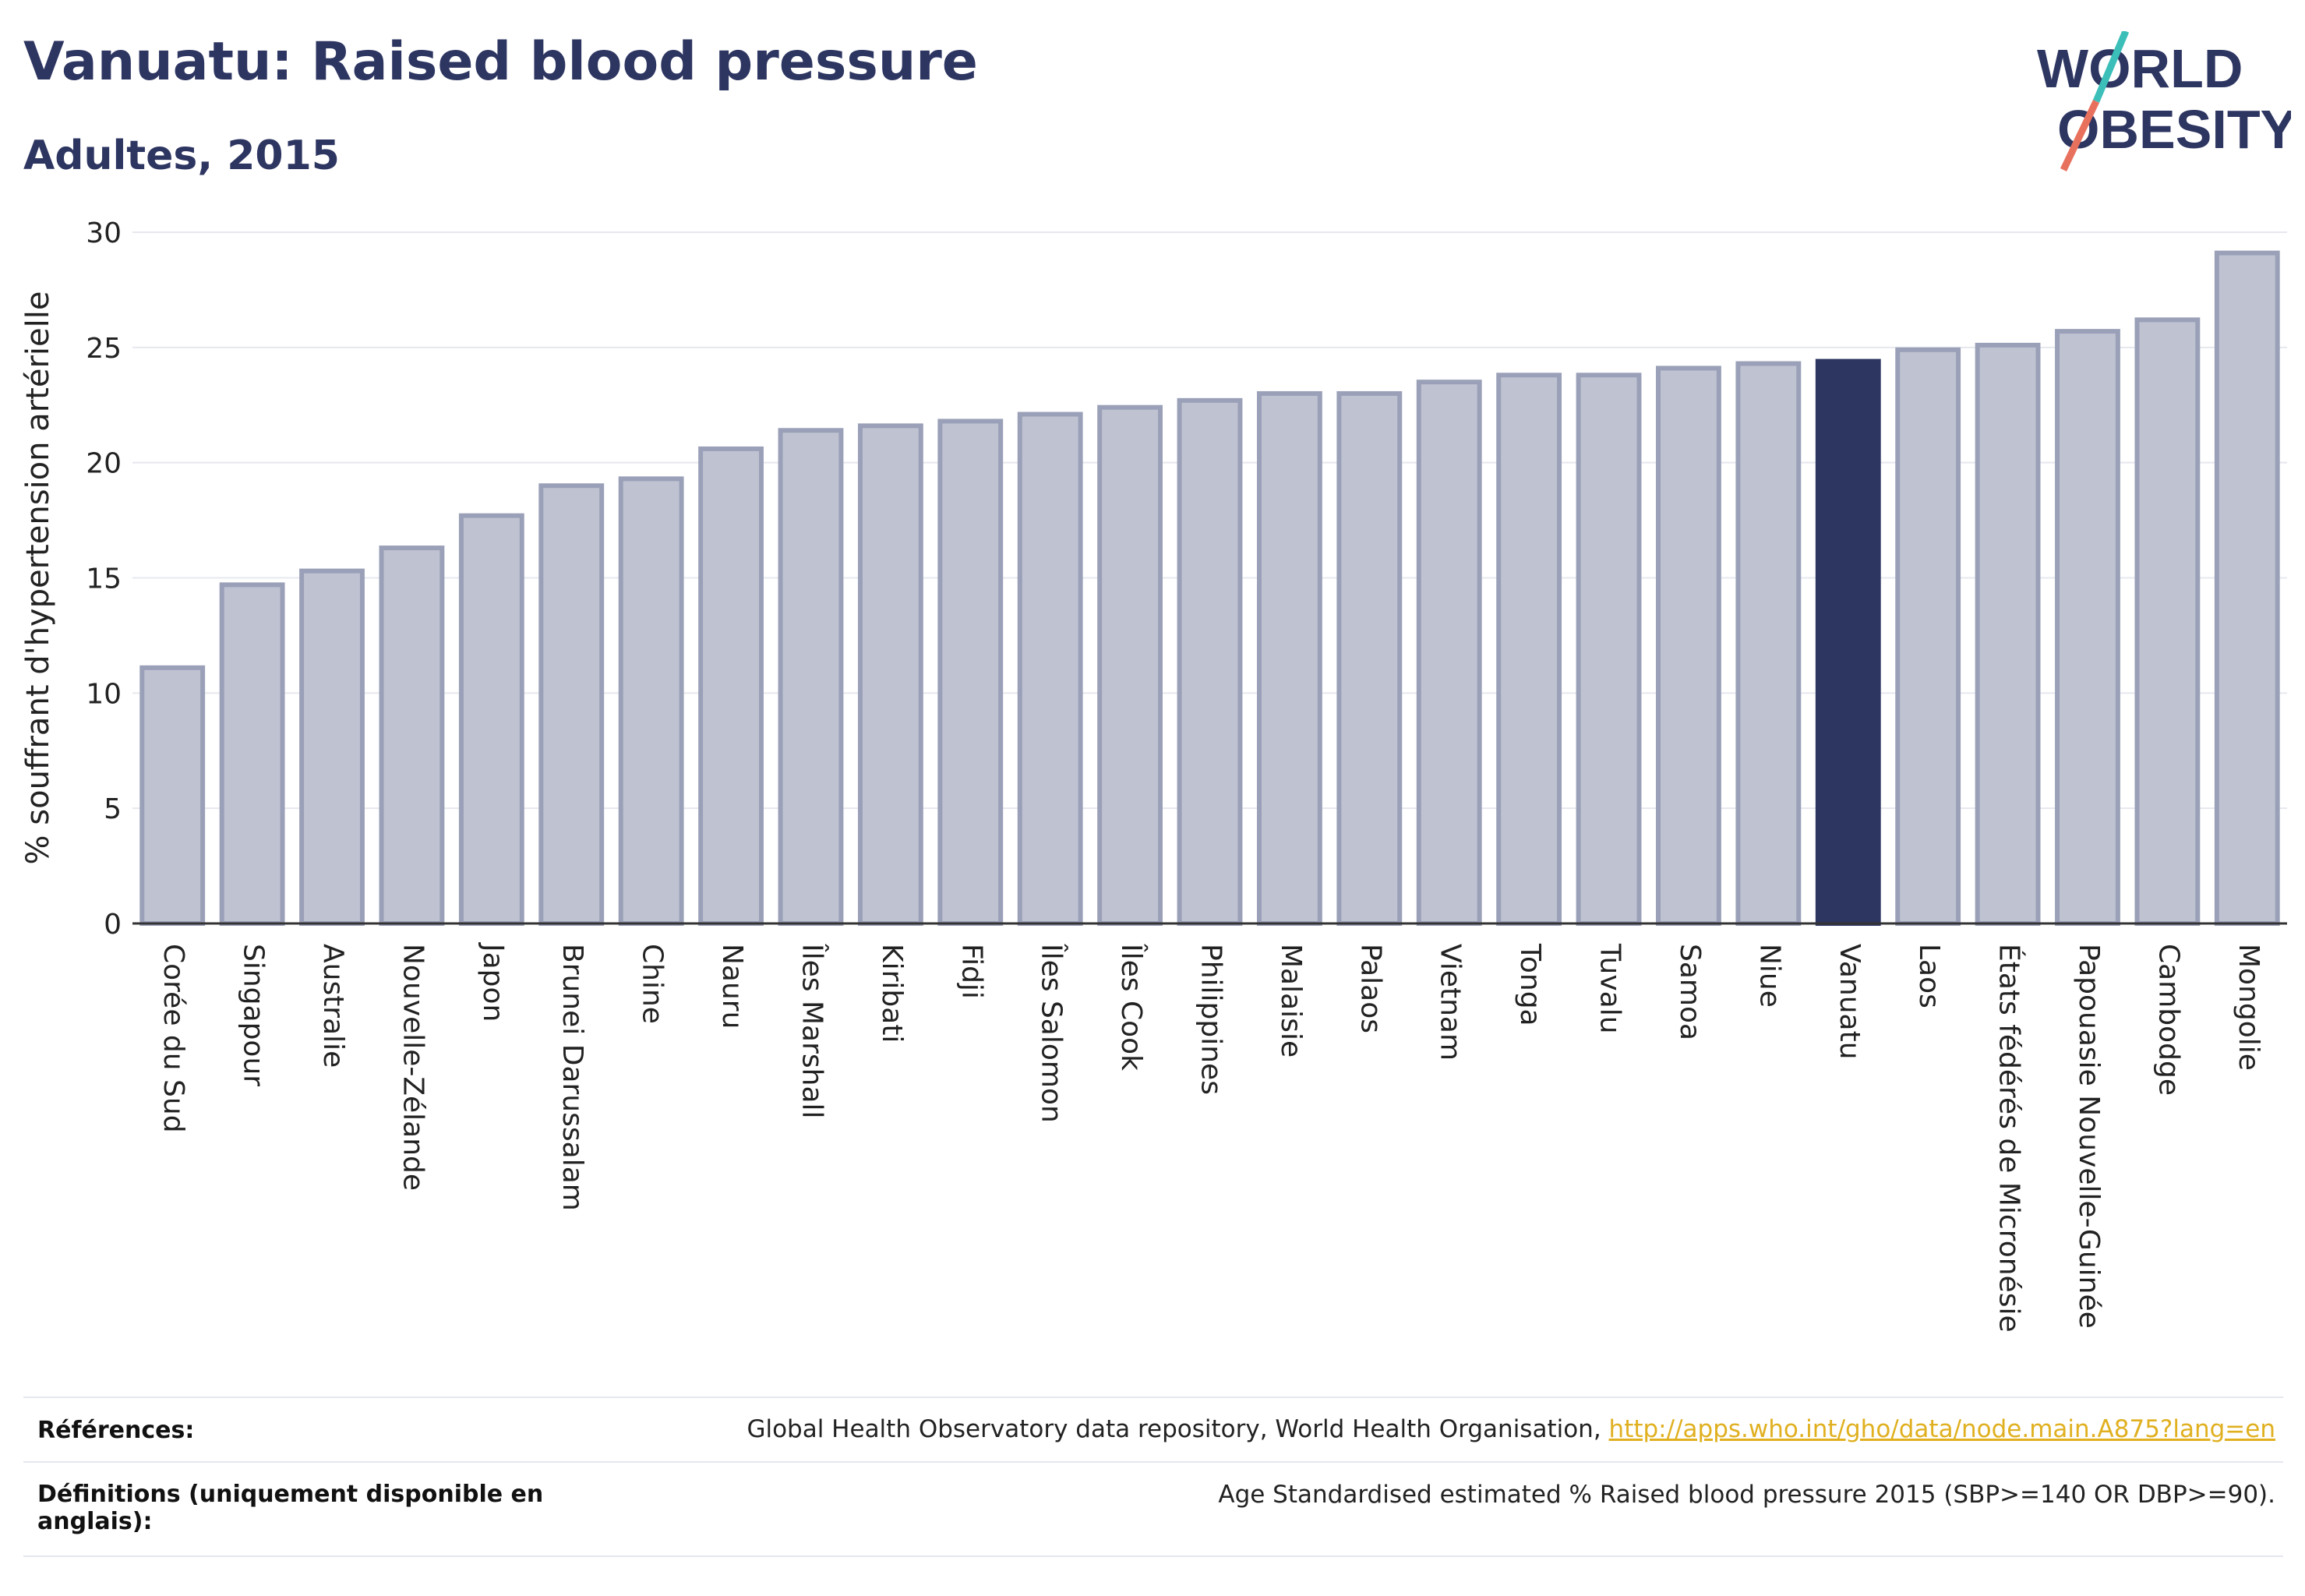 The height and width of the screenshot is (1596, 2305). Describe the element at coordinates (1530, 984) in the screenshot. I see `x-tick-label: Tonga` at that location.